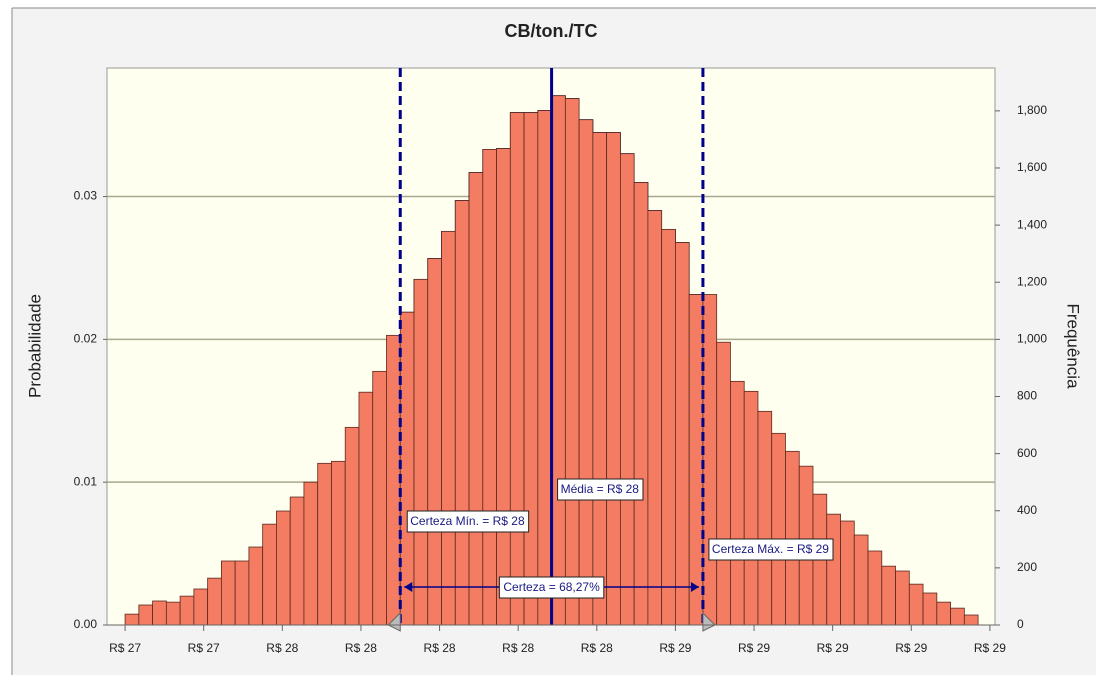 This screenshot has height=675, width=1096. Describe the element at coordinates (551, 31) in the screenshot. I see `chart-title: CB/ton./TC` at that location.